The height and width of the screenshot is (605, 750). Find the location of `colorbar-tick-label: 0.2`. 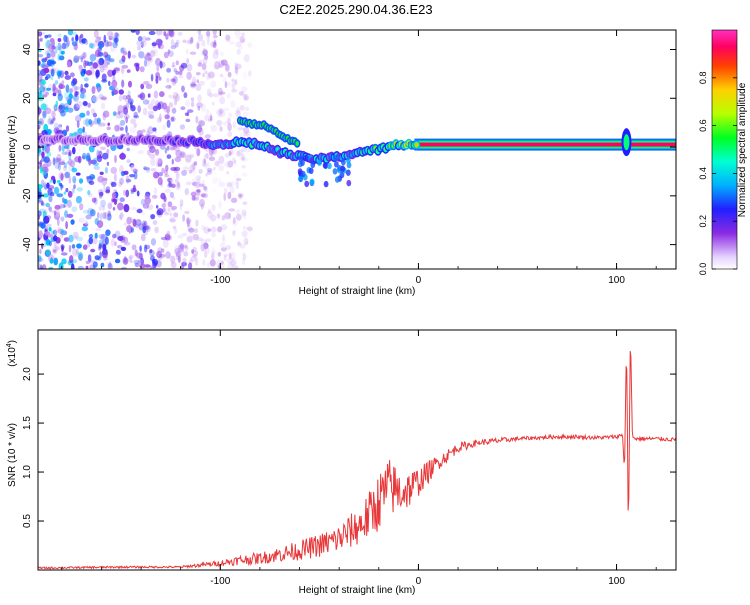

colorbar-tick-label: 0.2 is located at coordinates (703, 221).